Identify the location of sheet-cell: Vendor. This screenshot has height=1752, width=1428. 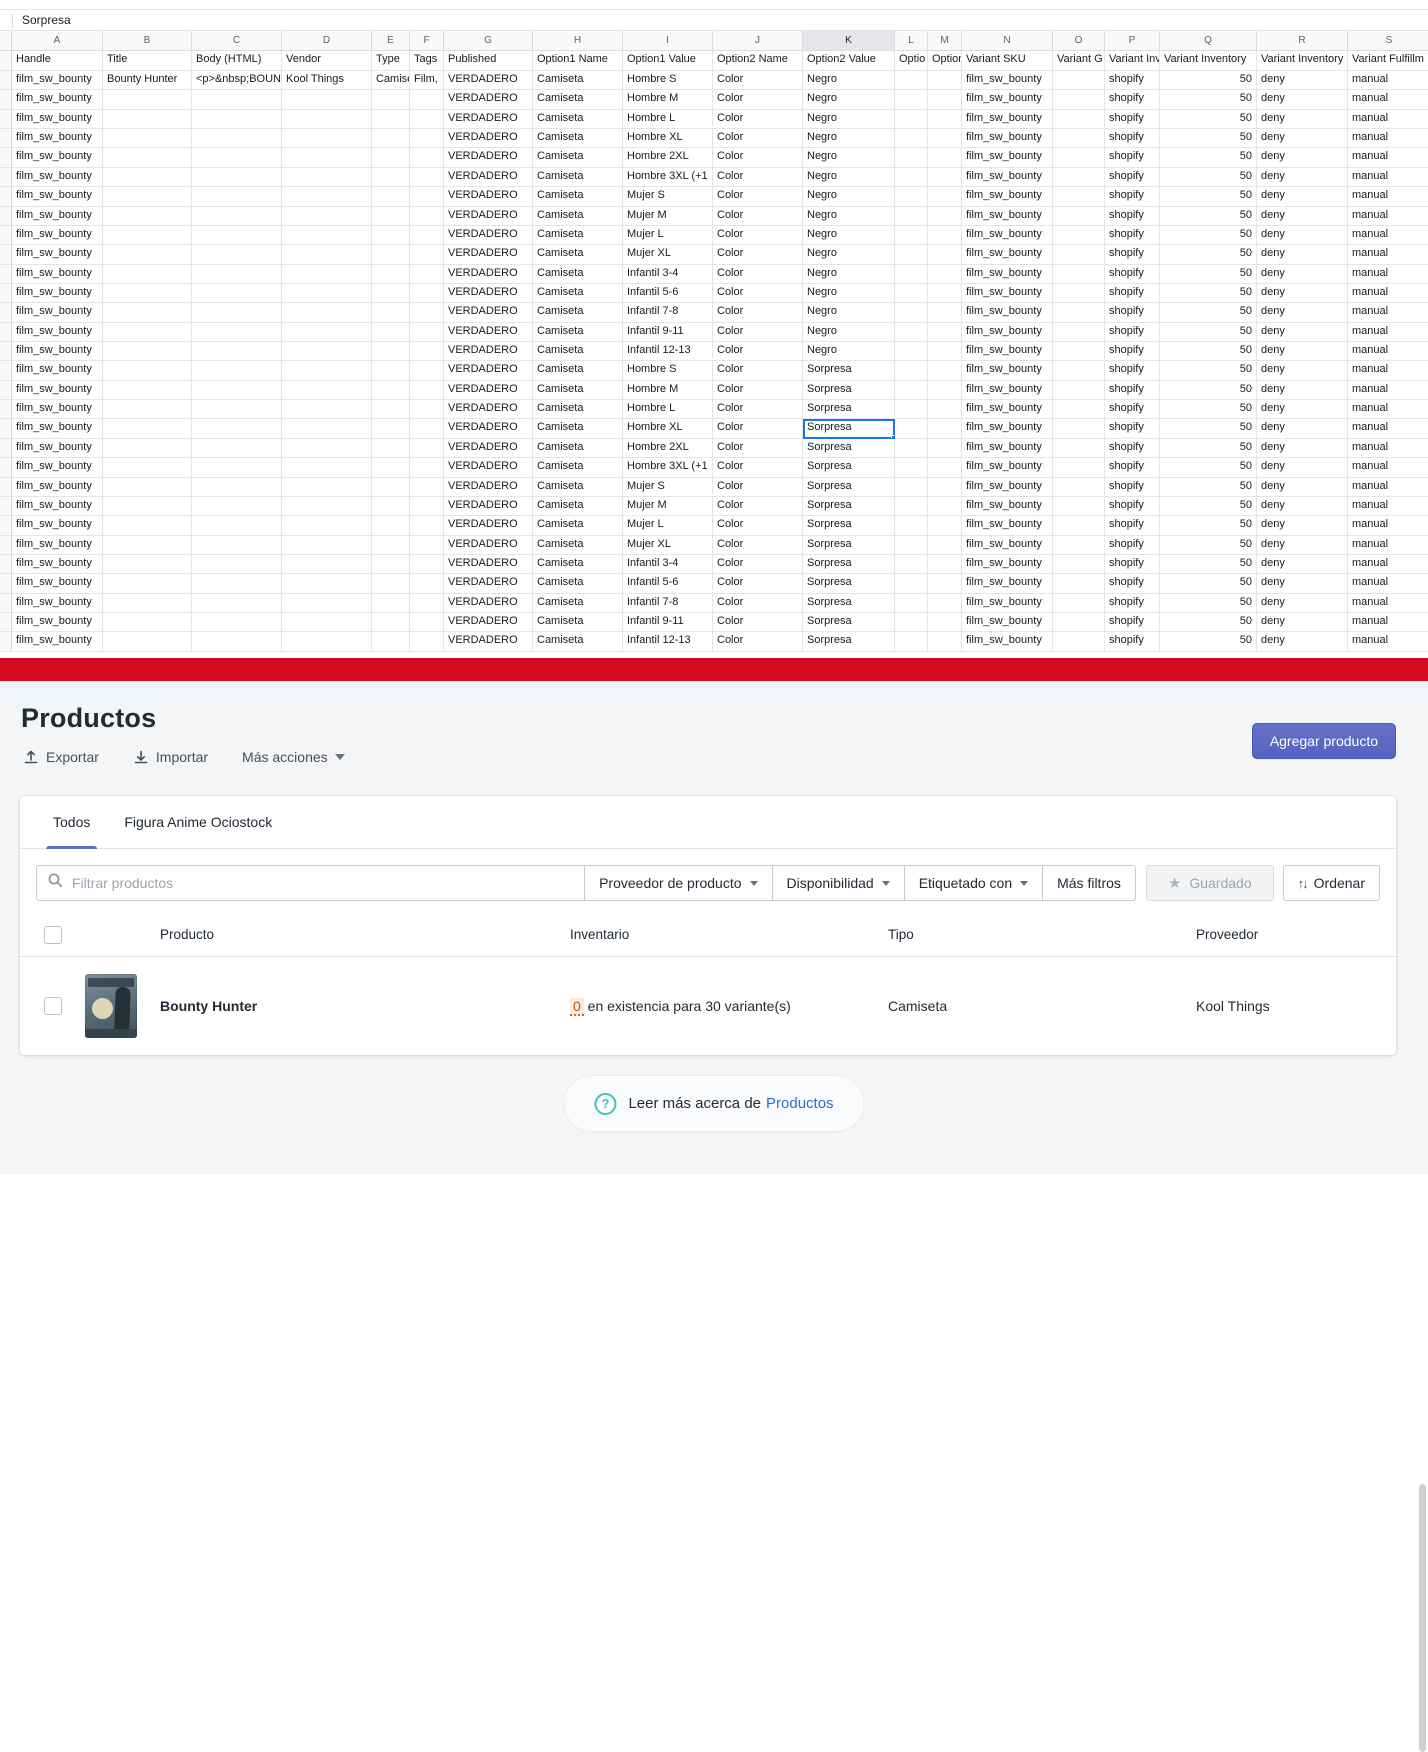
(327, 61).